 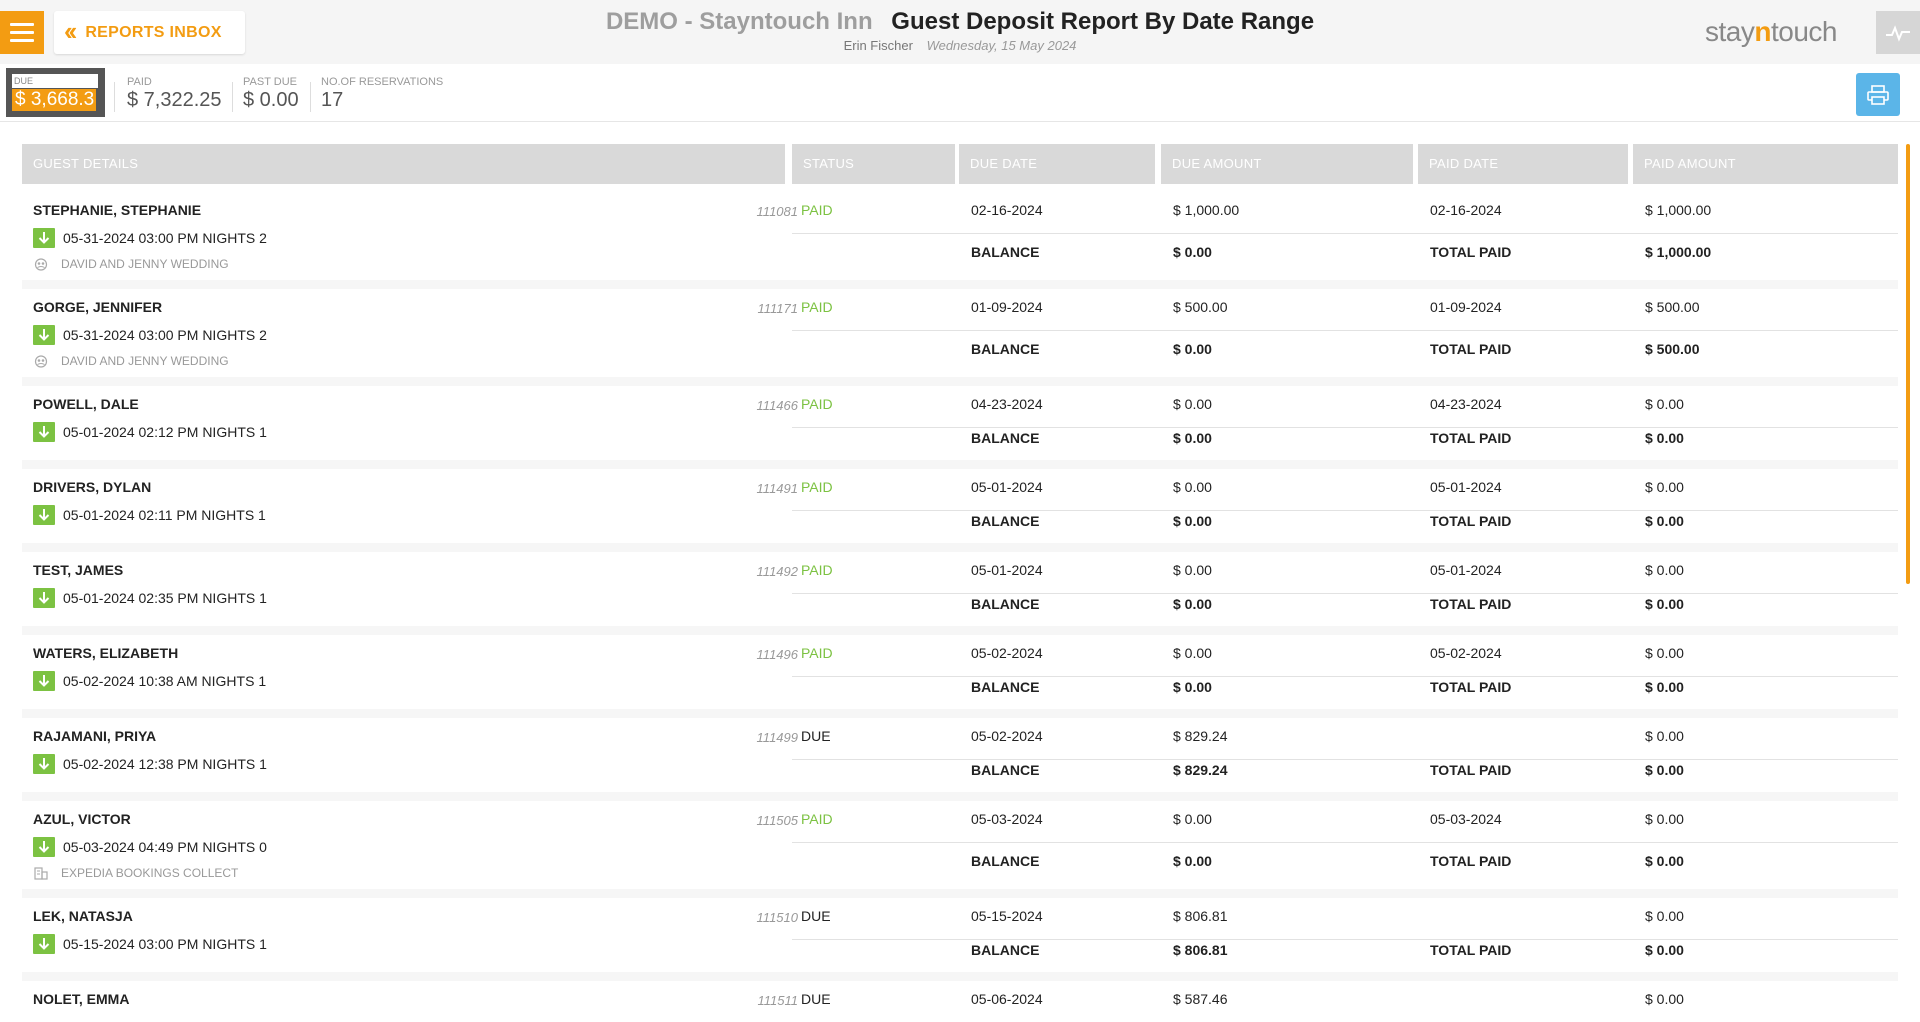 What do you see at coordinates (1672, 349) in the screenshot?
I see `total-paid-value: $ 500.00` at bounding box center [1672, 349].